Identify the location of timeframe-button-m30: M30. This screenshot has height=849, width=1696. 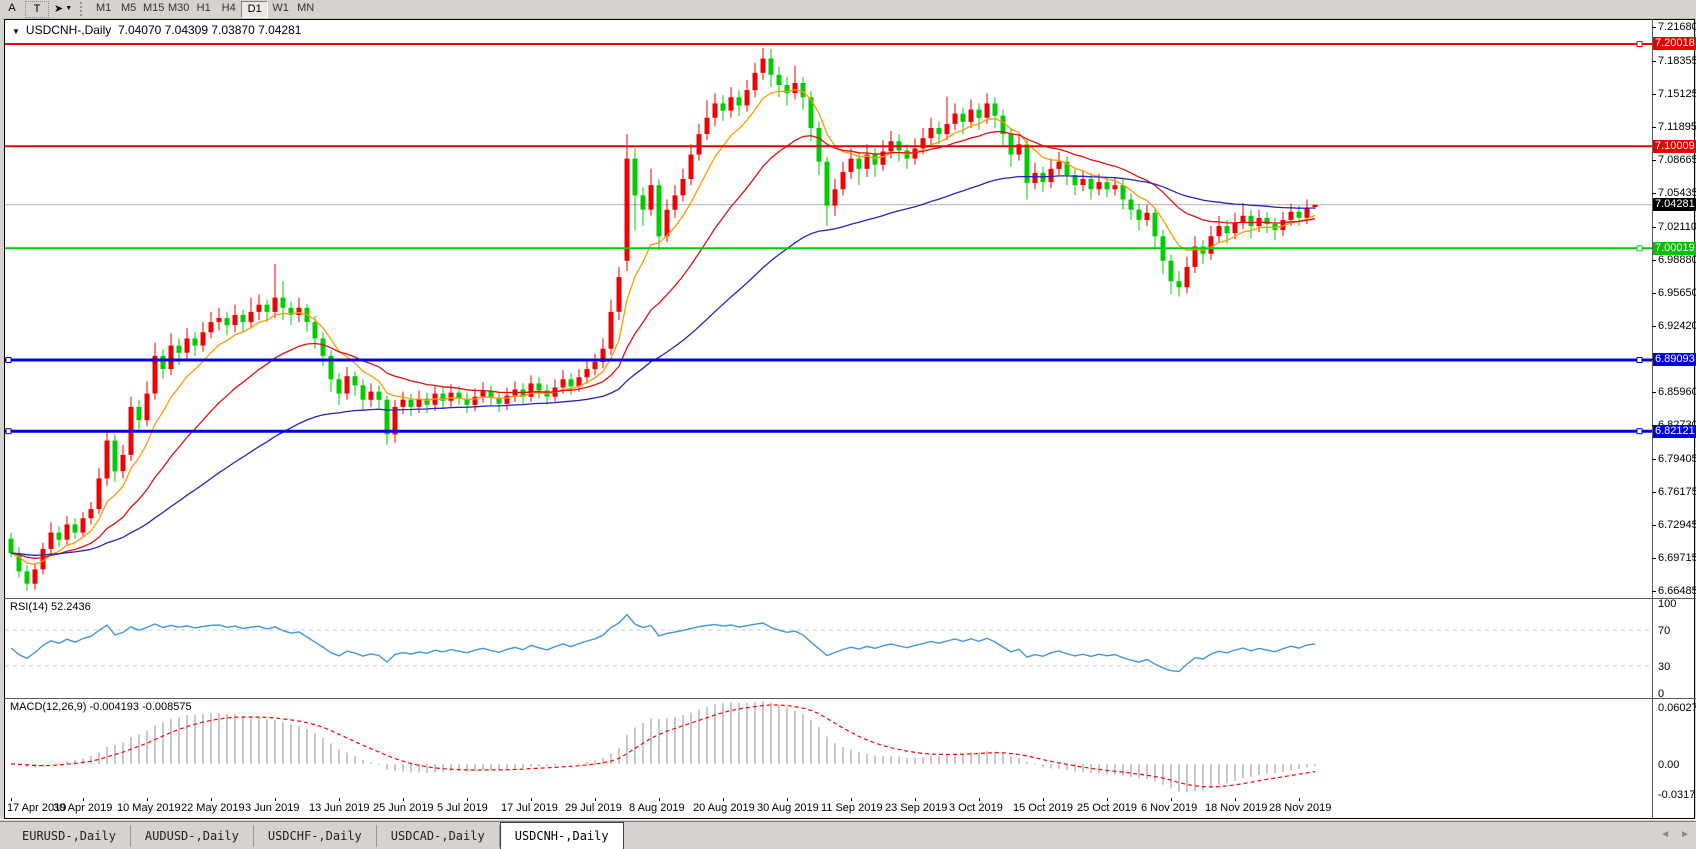
(178, 8).